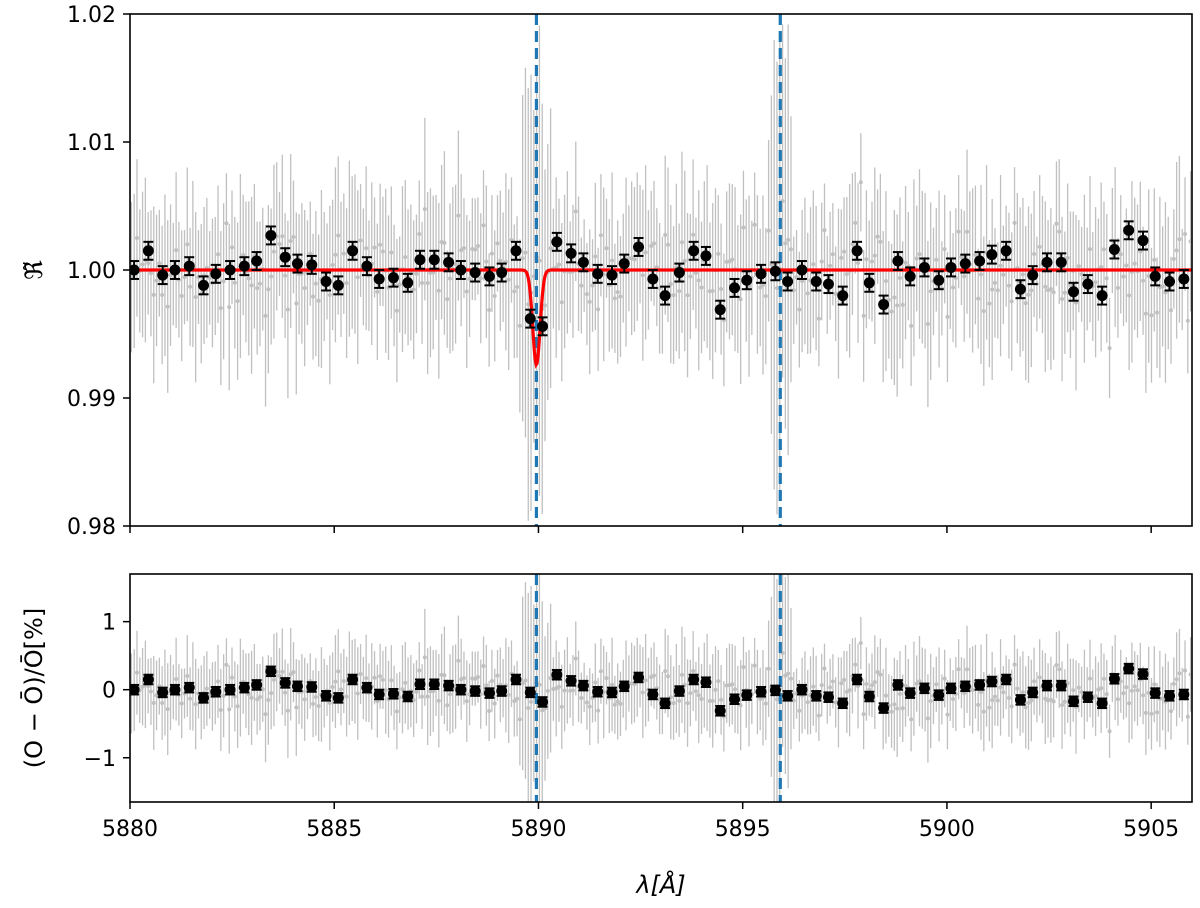 This screenshot has height=908, width=1200. I want to click on y-tick-label: 1.00, so click(91, 271).